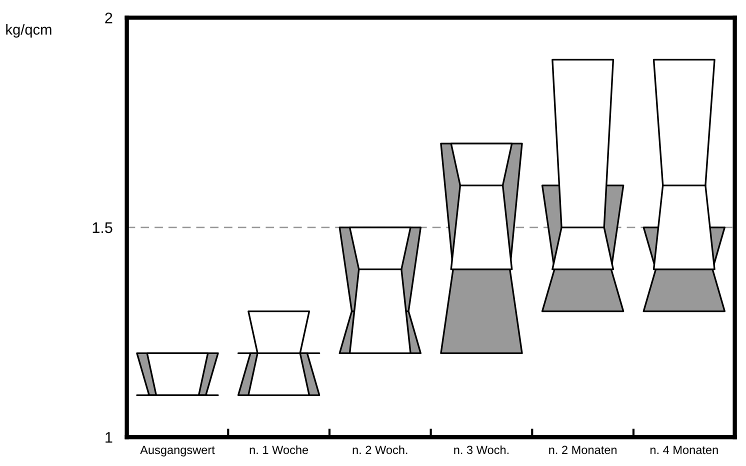 The height and width of the screenshot is (466, 746). Describe the element at coordinates (109, 437) in the screenshot. I see `y-tick-label: 1` at that location.